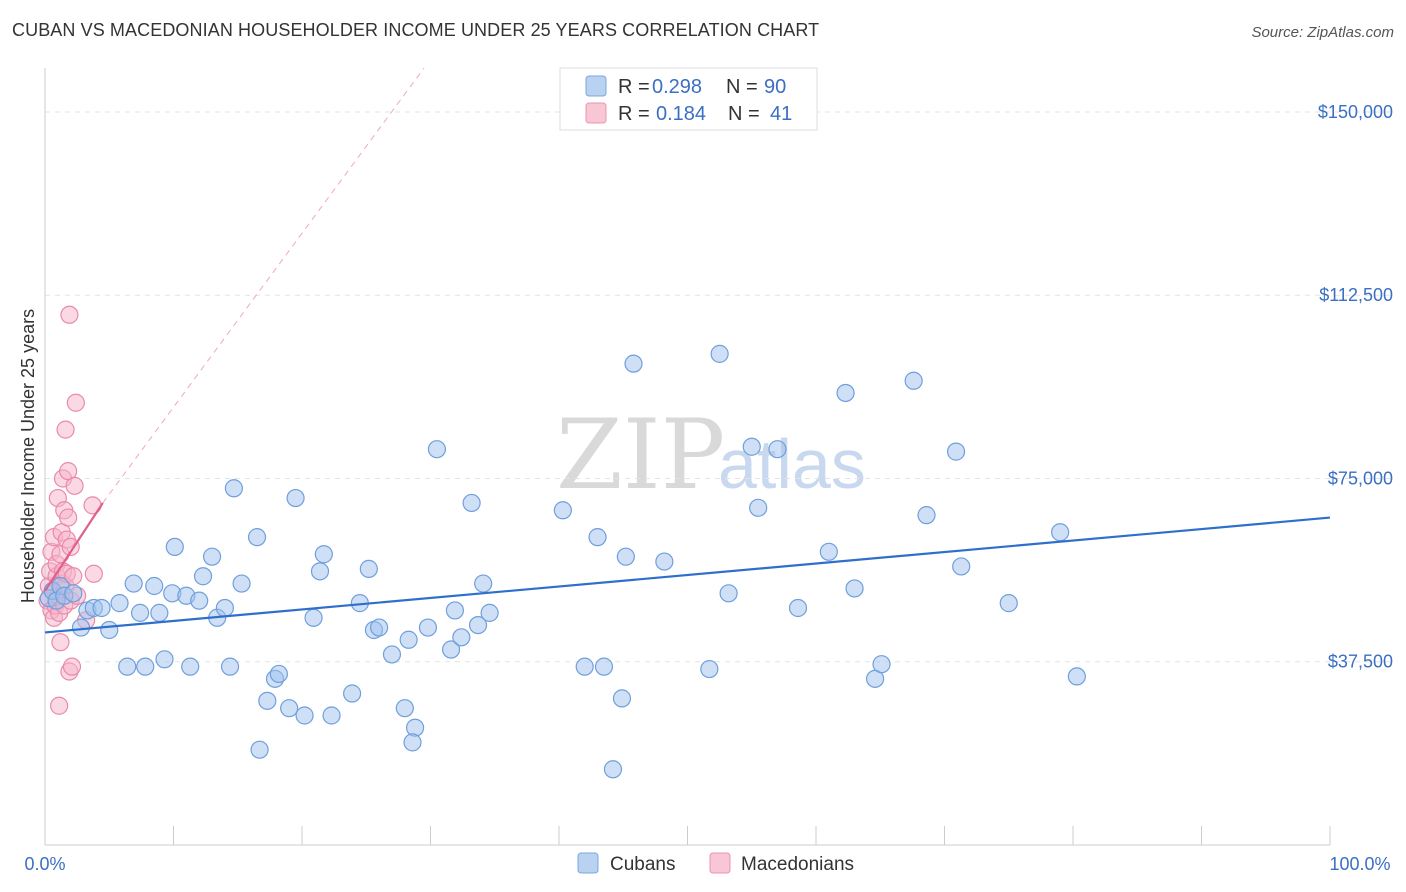 This screenshot has width=1406, height=892. I want to click on macedonians-trend-extension, so click(263, 285).